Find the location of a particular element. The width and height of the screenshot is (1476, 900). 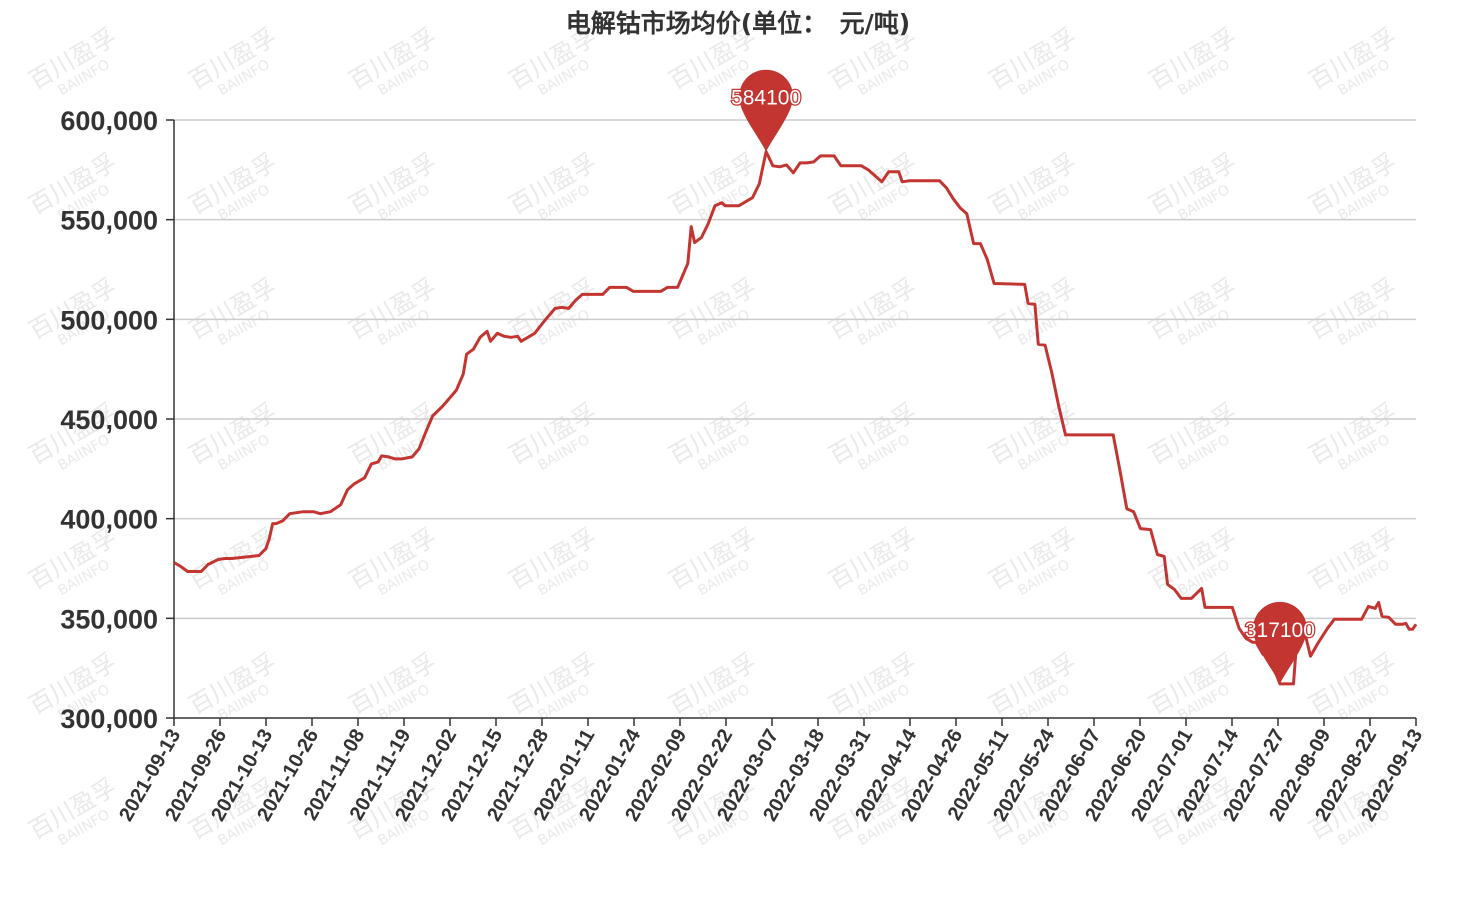

y-tick-label: 350,000 is located at coordinates (109, 619).